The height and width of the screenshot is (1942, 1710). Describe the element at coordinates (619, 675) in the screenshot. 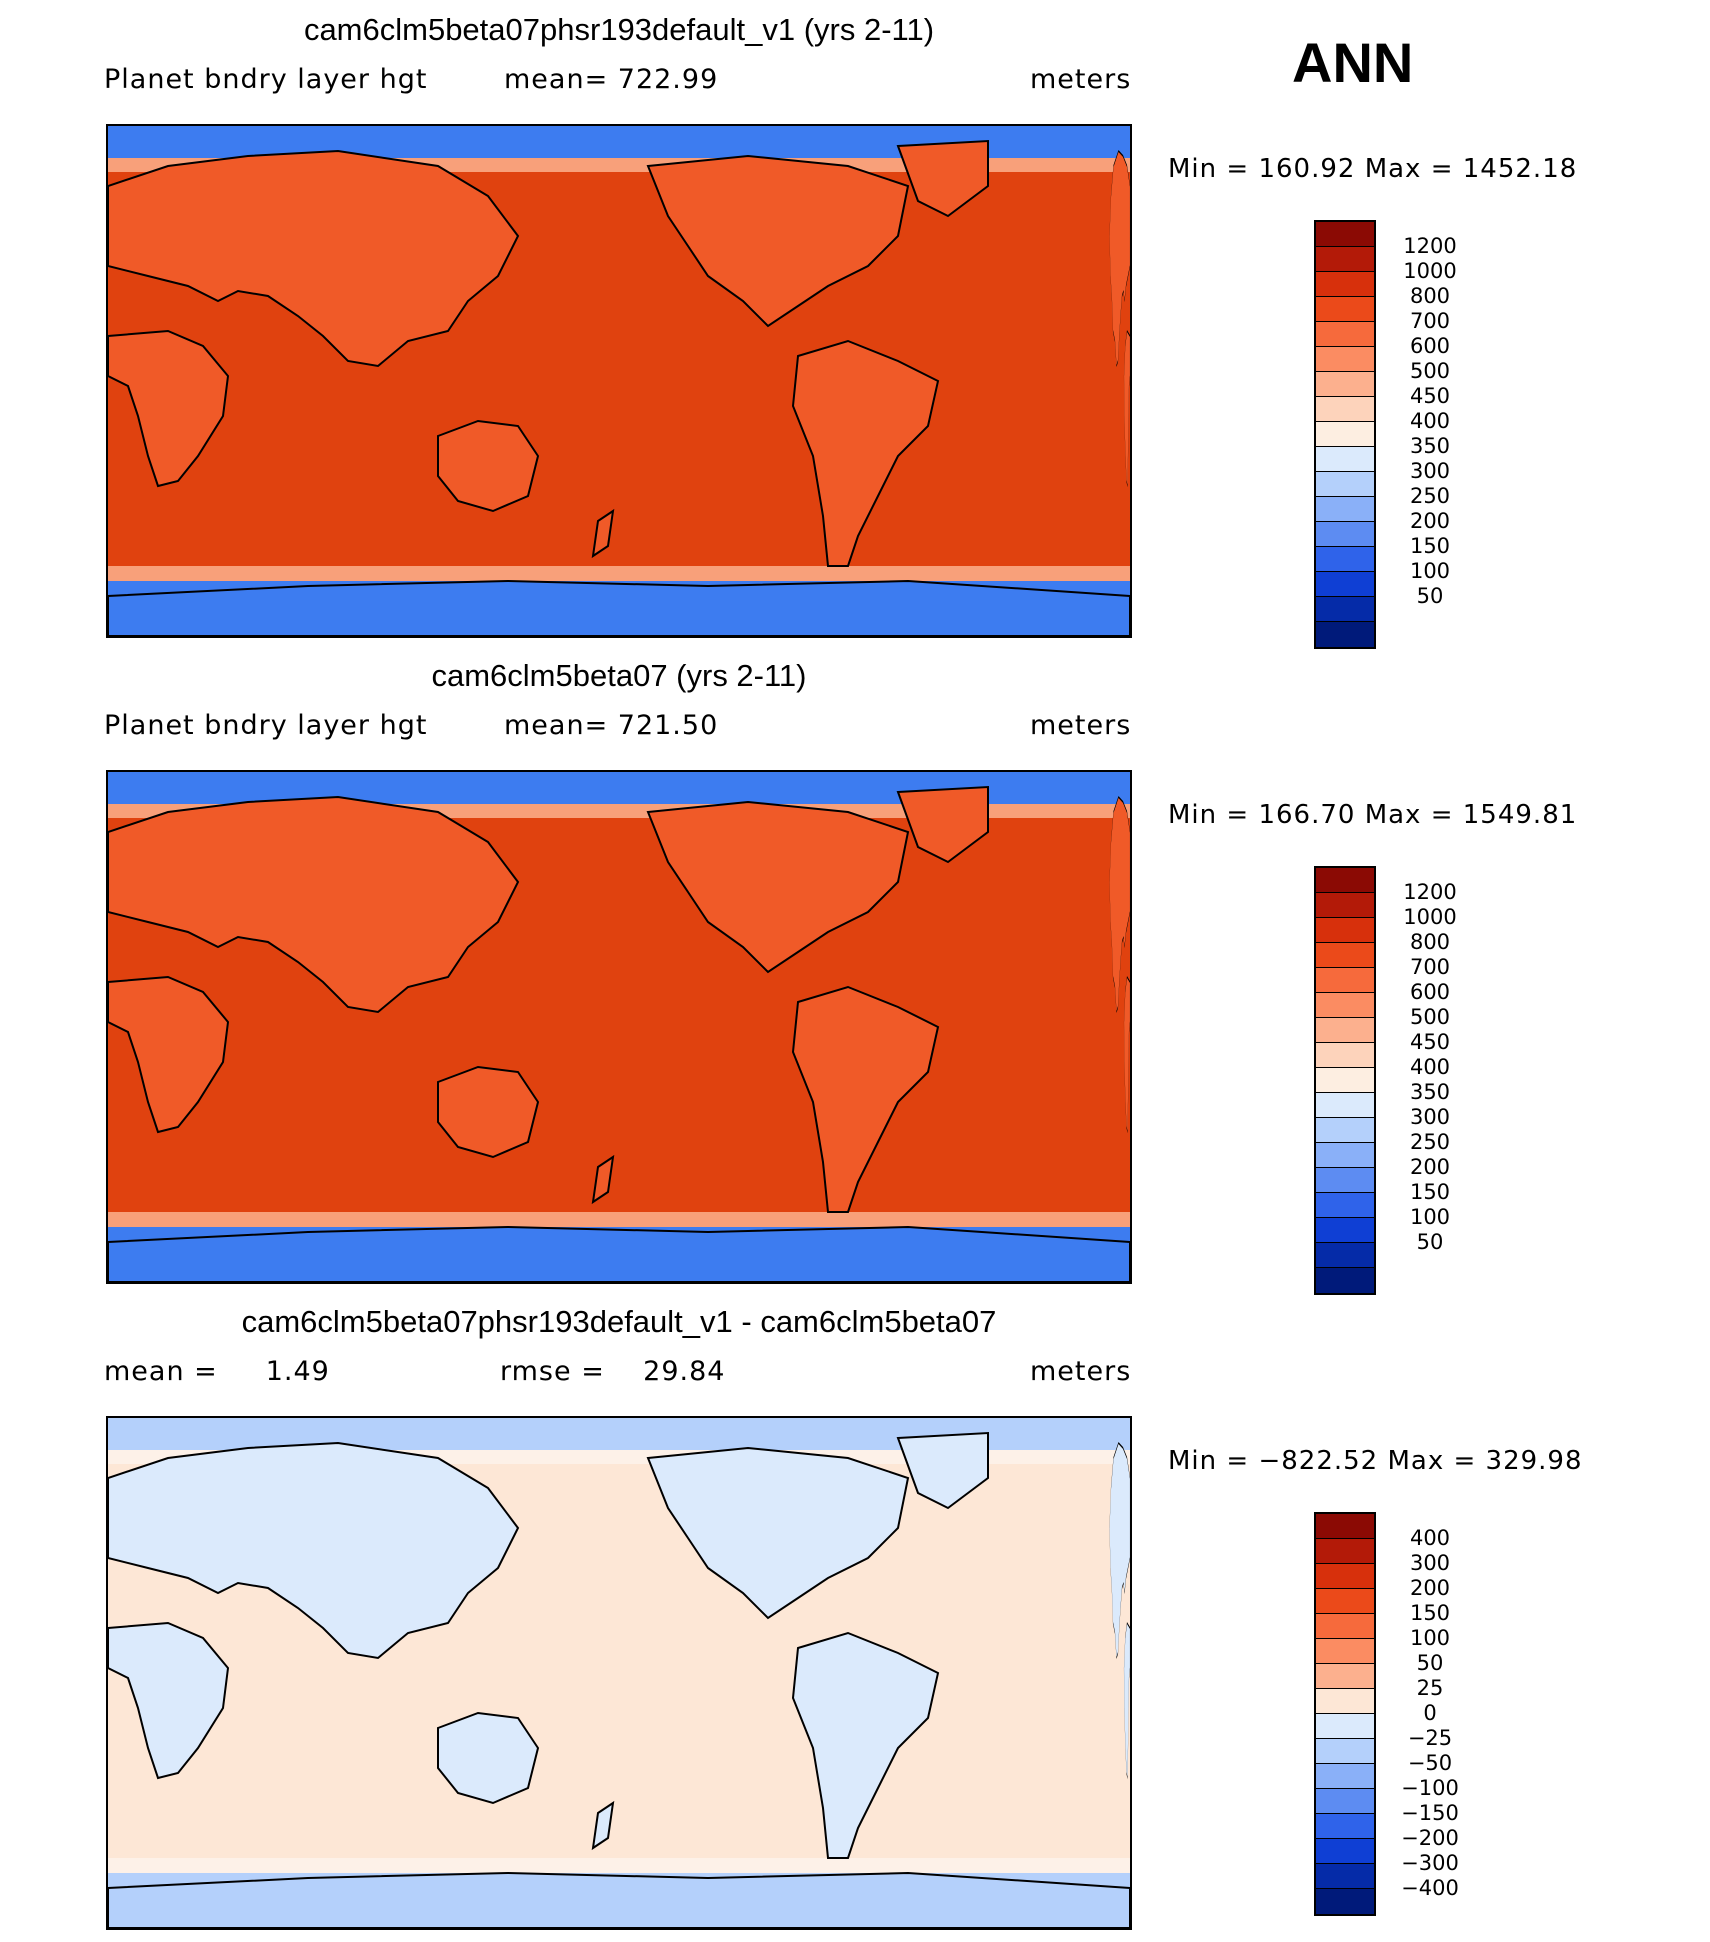

I see `panel-title: cam6clm5beta07 (yrs 2-11)` at that location.